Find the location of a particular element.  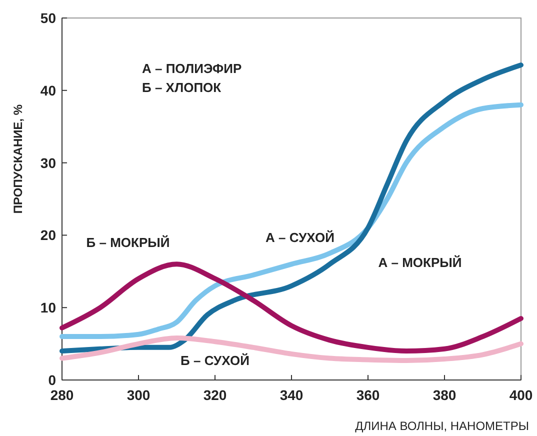

y-axis-title: ПРОПУСКАНИЕ, % is located at coordinates (18, 159).